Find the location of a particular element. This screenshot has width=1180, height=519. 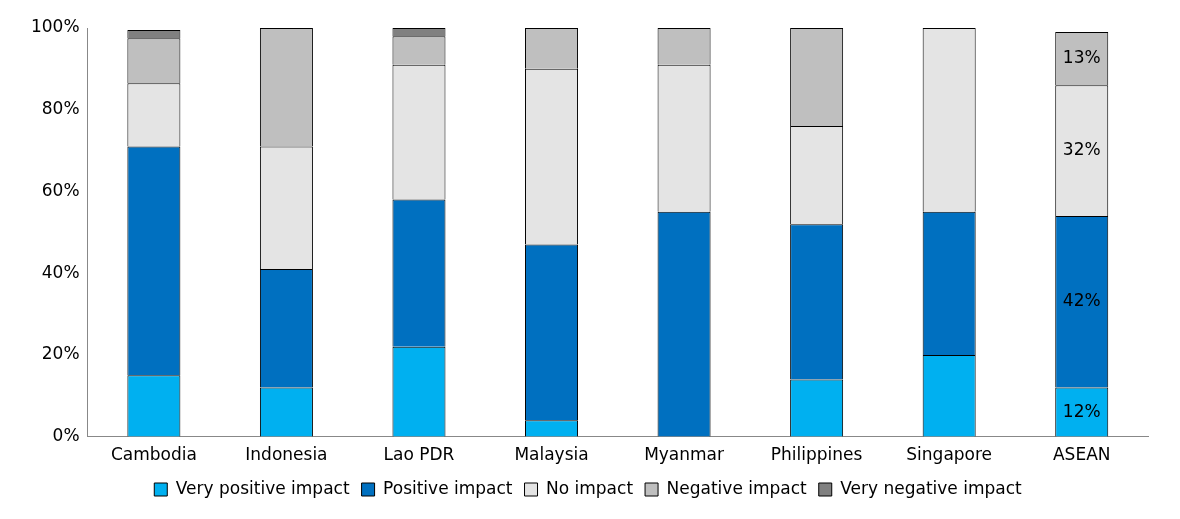

data-label: 32% is located at coordinates (1081, 149).